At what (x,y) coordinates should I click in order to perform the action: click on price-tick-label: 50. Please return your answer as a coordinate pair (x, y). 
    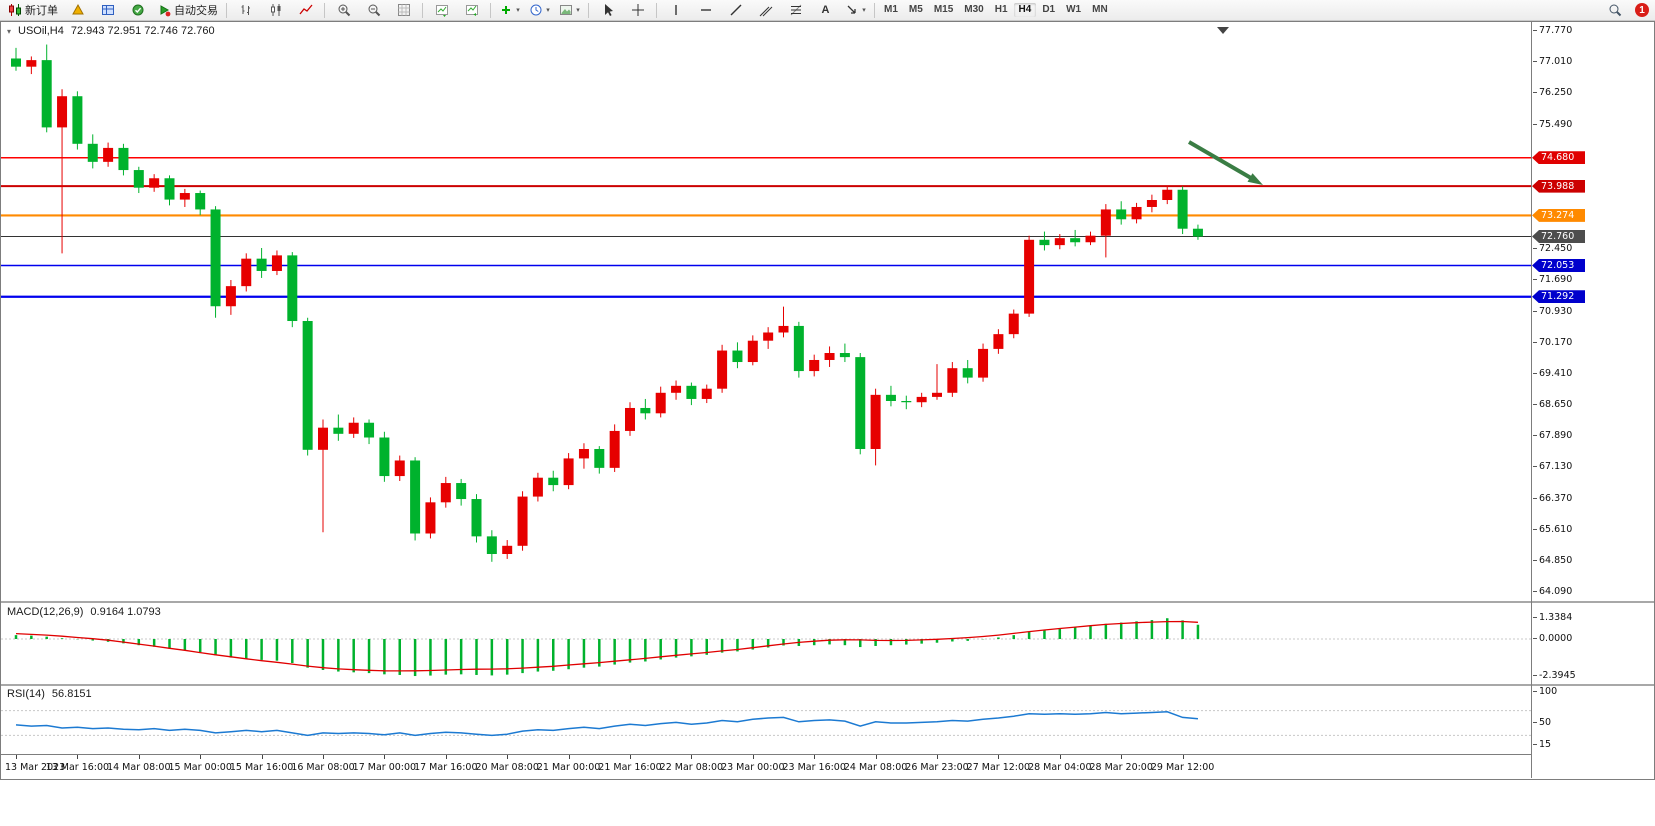
    Looking at the image, I should click on (1542, 722).